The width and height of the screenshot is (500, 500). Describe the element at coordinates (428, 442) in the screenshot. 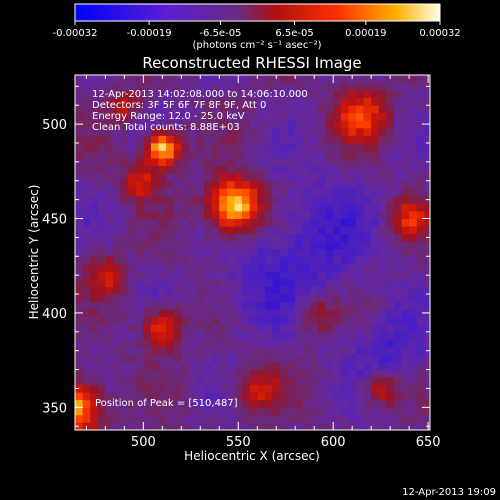

I see `x-tick-label: 650` at that location.